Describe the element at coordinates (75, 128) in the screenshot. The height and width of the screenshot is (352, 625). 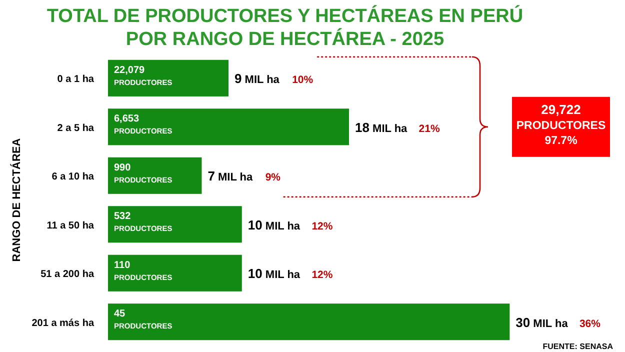
I see `y-tick-label: 2 a 5 ha` at that location.